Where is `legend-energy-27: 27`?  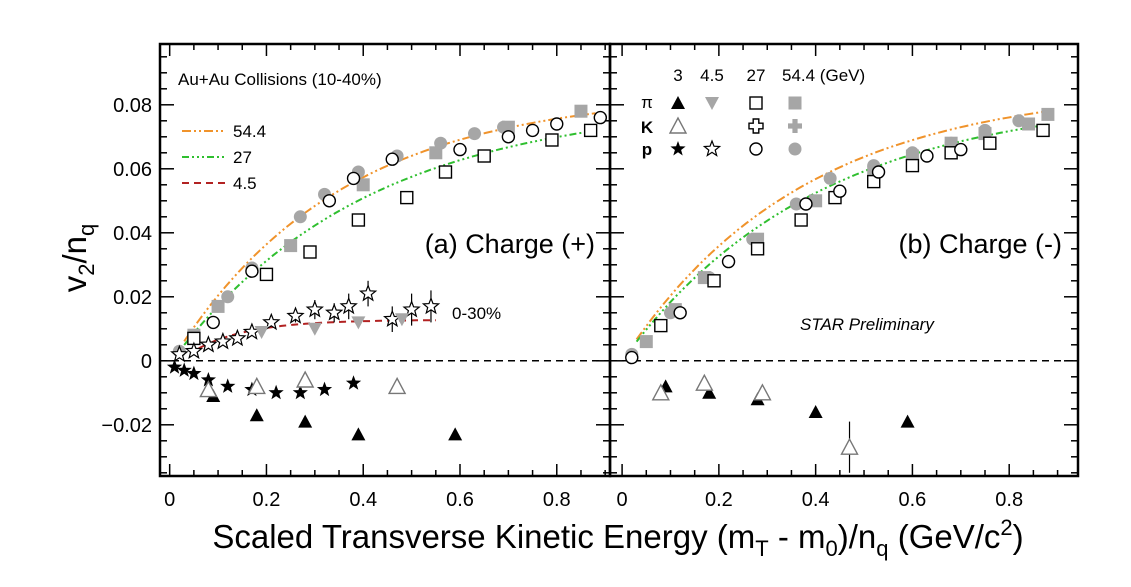
legend-energy-27: 27 is located at coordinates (756, 75).